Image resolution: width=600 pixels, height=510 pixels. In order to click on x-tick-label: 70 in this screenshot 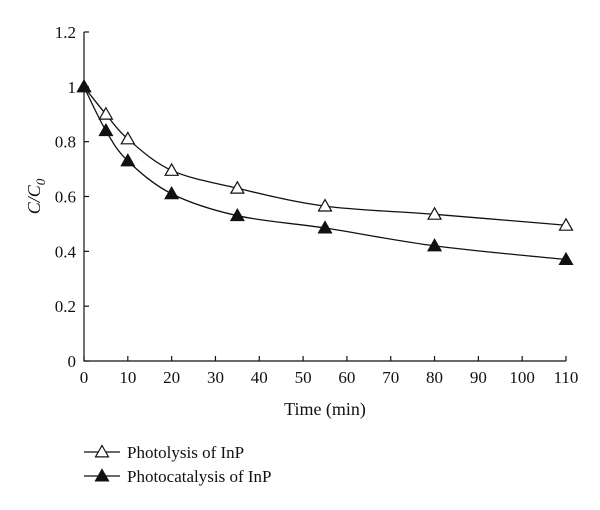, I will do `click(390, 377)`.